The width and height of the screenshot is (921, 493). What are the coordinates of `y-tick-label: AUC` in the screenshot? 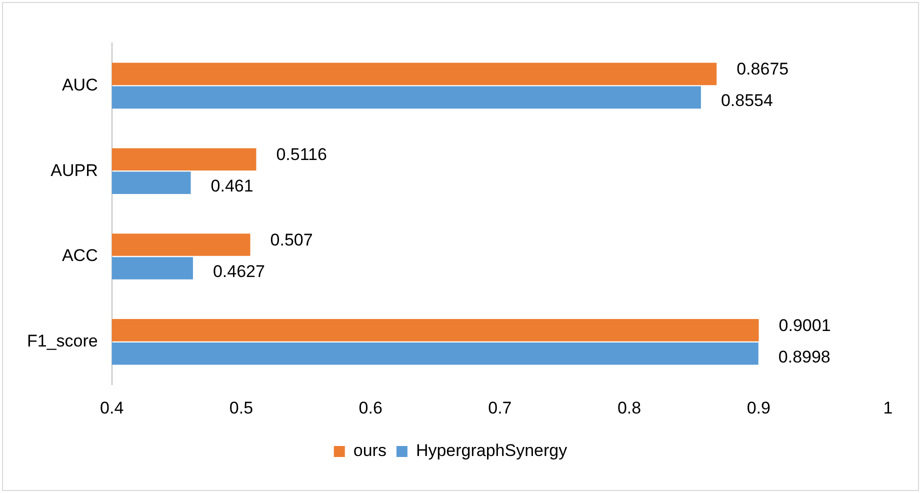 It's located at (80, 84).